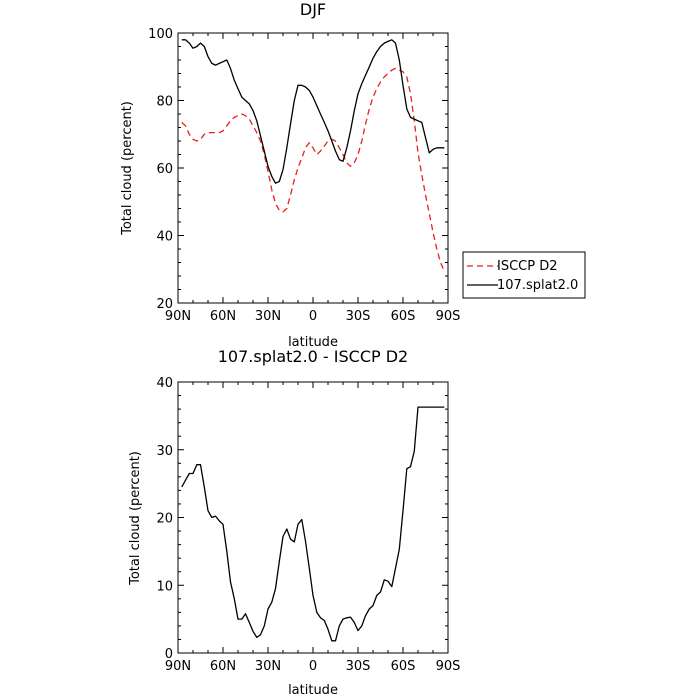 The image size is (700, 700). Describe the element at coordinates (448, 316) in the screenshot. I see `x-tick-label-top: 90S` at that location.